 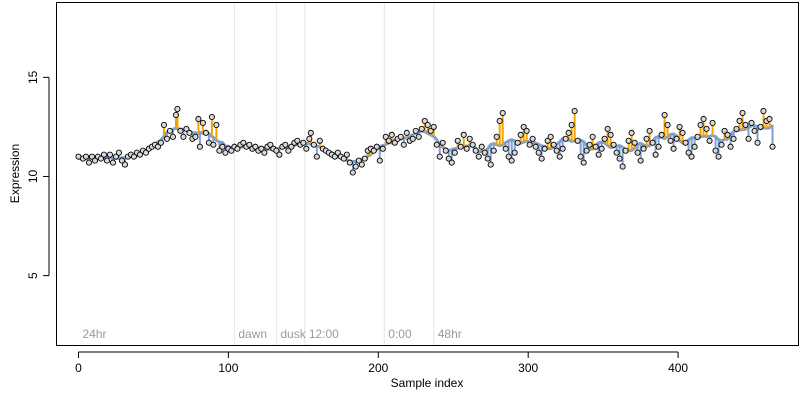 What do you see at coordinates (381, 363) in the screenshot?
I see `x-axis: 0 100 200 300 400` at bounding box center [381, 363].